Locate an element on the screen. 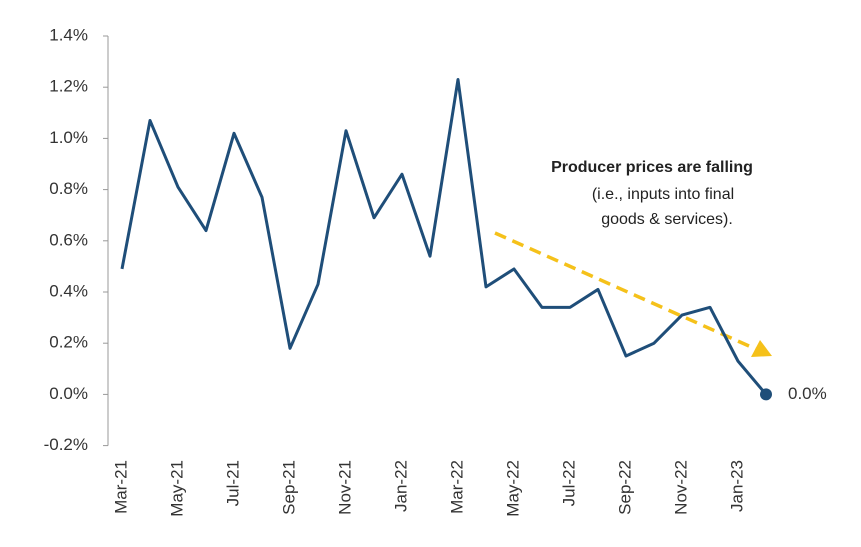 The width and height of the screenshot is (861, 547). y-tick-label: 0.0% is located at coordinates (68, 393).